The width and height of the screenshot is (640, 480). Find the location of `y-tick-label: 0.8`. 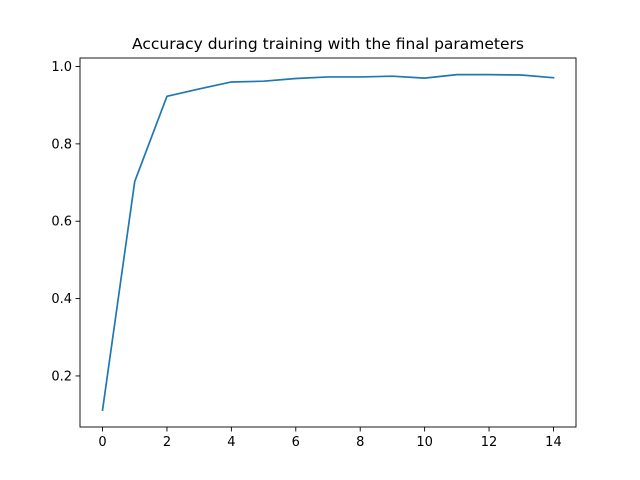

y-tick-label: 0.8 is located at coordinates (61, 144).